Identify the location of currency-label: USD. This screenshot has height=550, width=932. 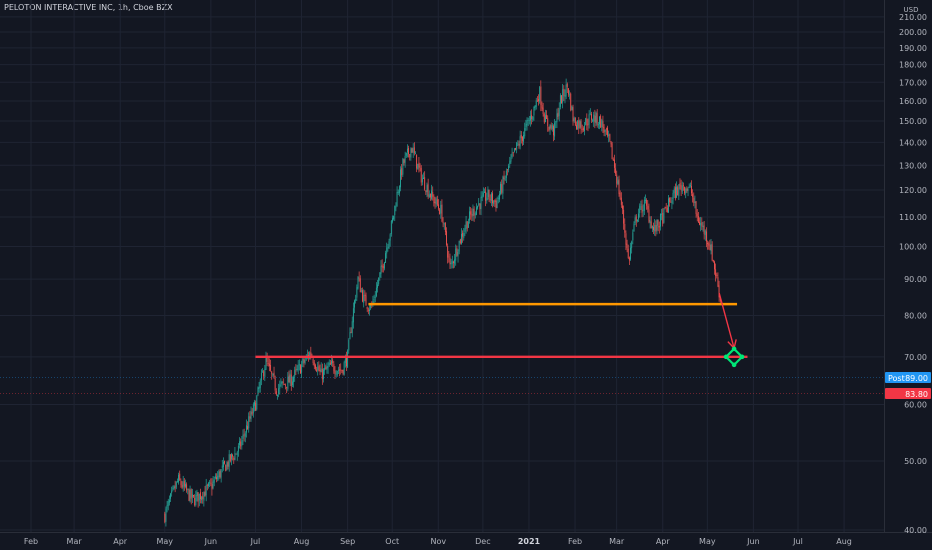
(911, 10).